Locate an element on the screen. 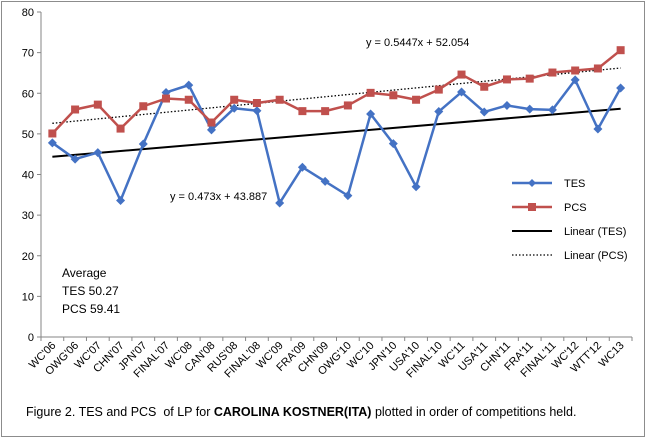 This screenshot has width=646, height=438. y-ticks: 0 10 20 30 40 50 60 70 80 is located at coordinates (31, 175).